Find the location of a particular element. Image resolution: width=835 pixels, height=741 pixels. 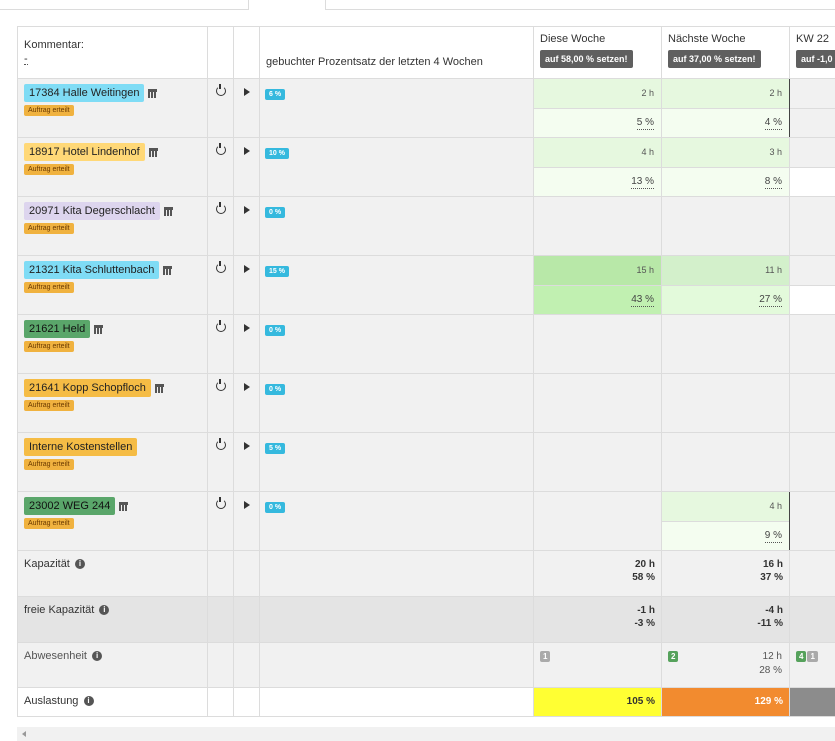

project-name-tag: 21641 Kopp Schopfloch is located at coordinates (87, 388).